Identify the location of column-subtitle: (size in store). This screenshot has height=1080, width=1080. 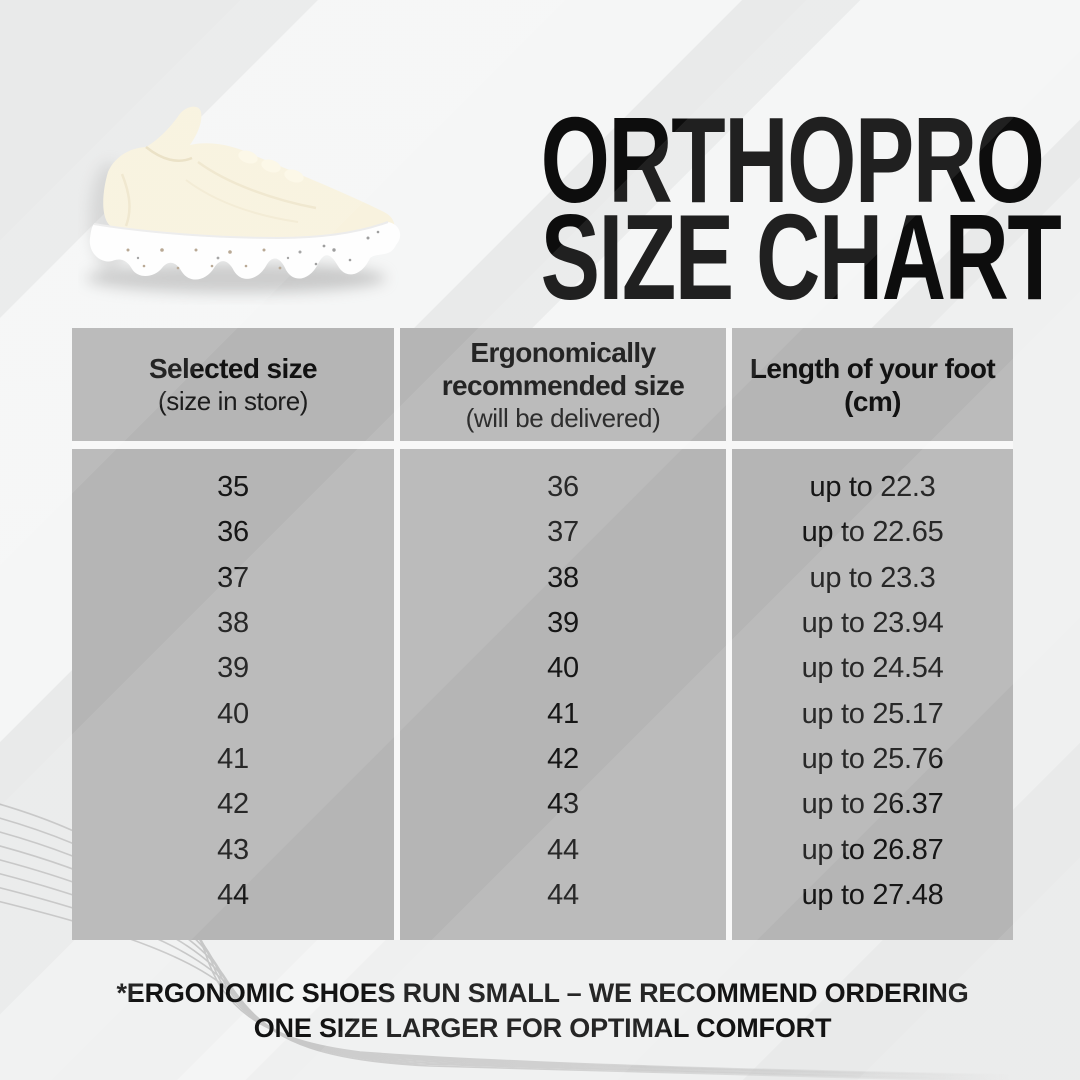
(233, 401).